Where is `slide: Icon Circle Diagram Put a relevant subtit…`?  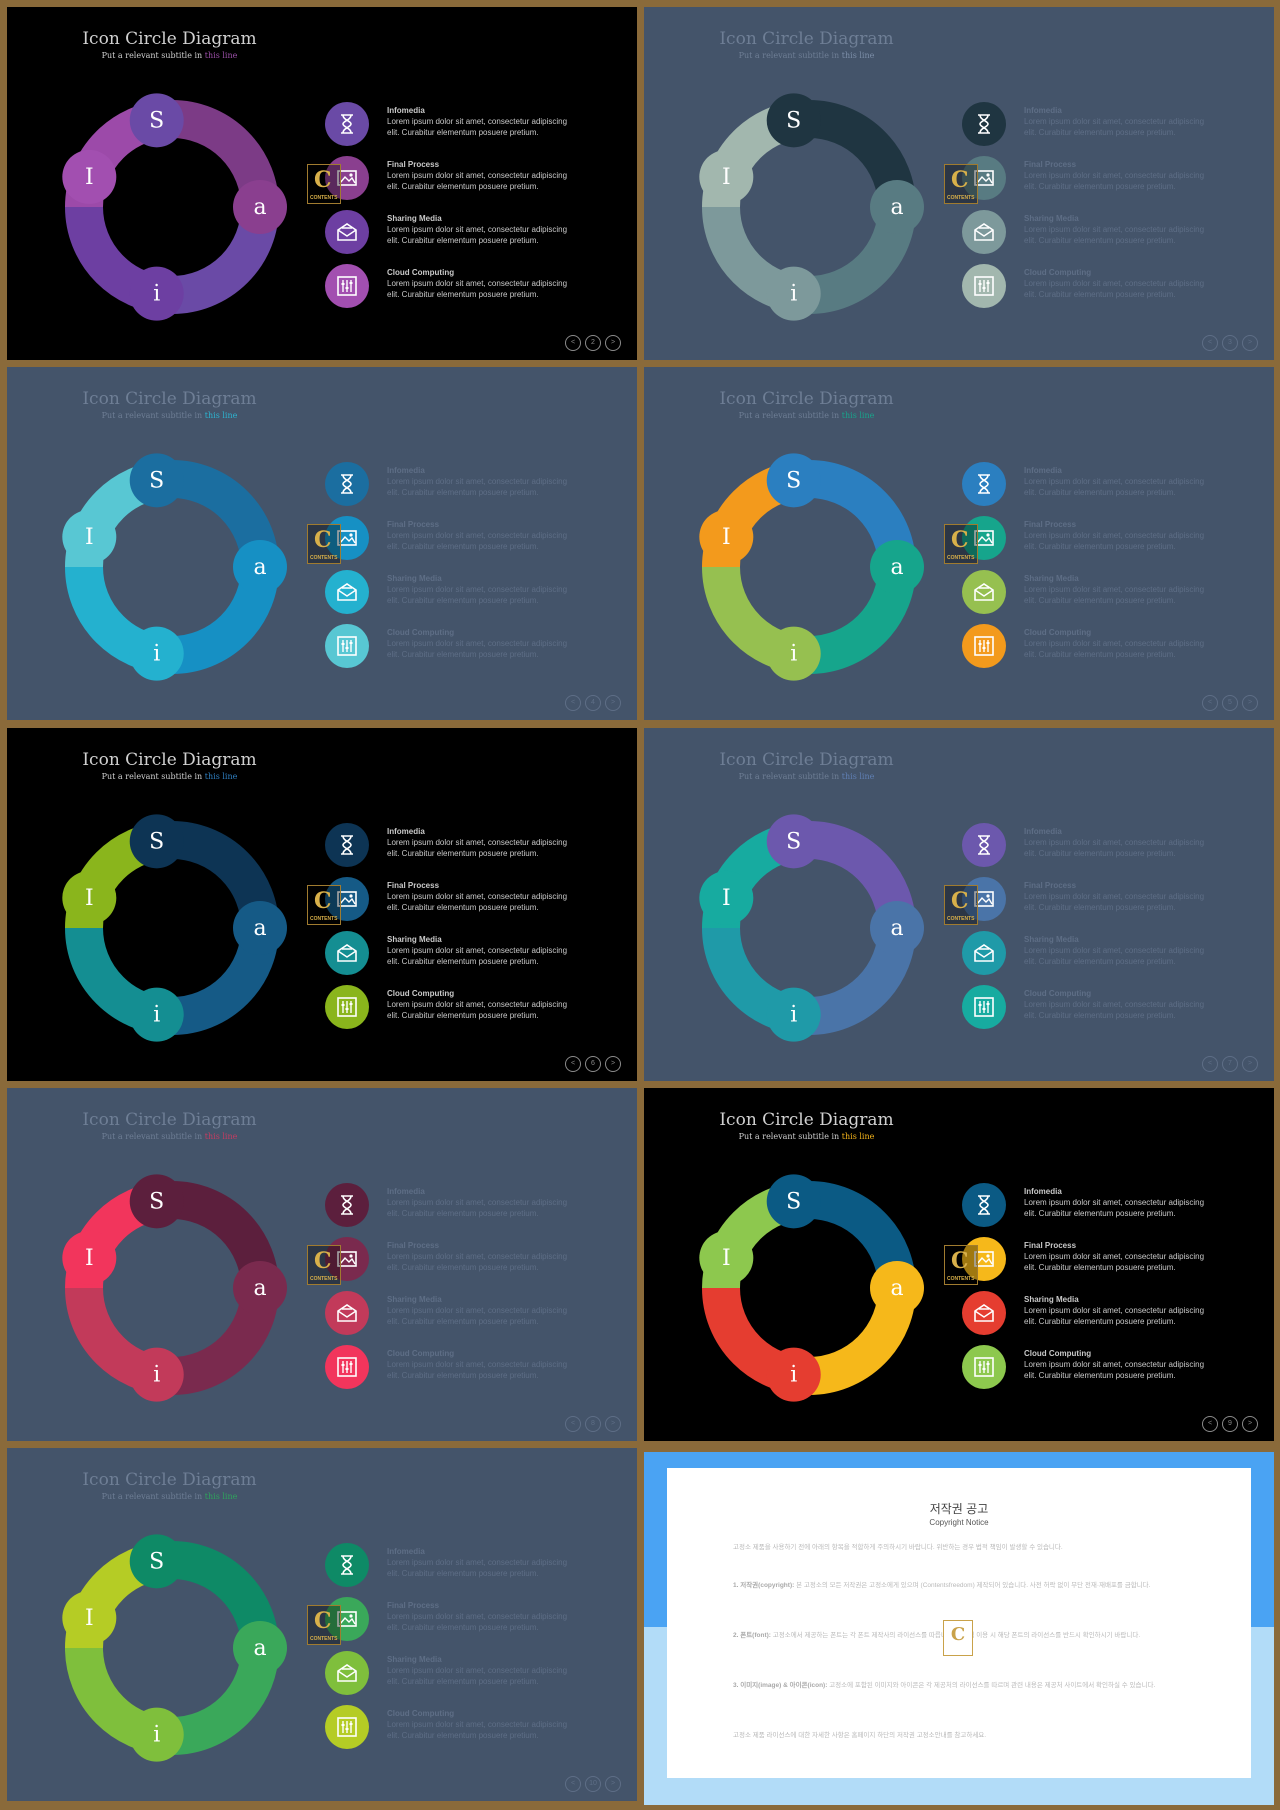 slide: Icon Circle Diagram Put a relevant subtit… is located at coordinates (322, 904).